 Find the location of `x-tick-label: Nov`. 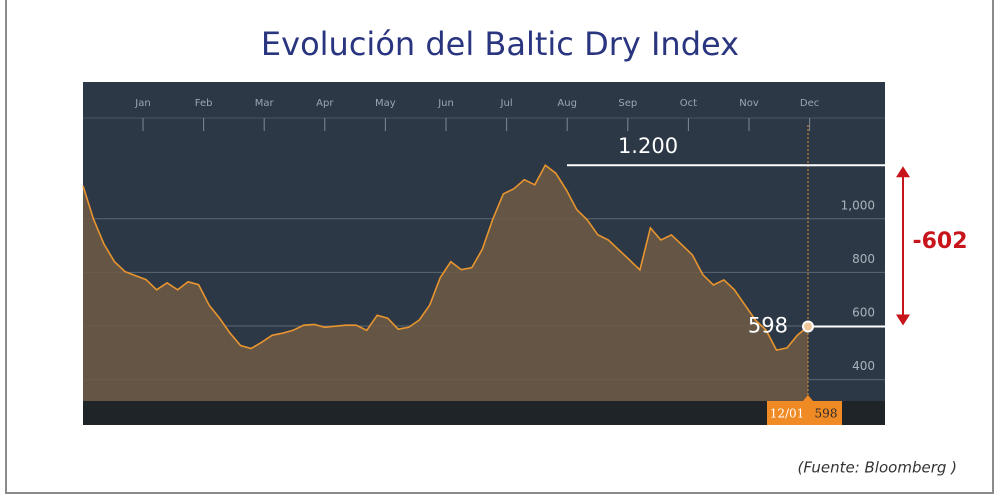

x-tick-label: Nov is located at coordinates (749, 103).